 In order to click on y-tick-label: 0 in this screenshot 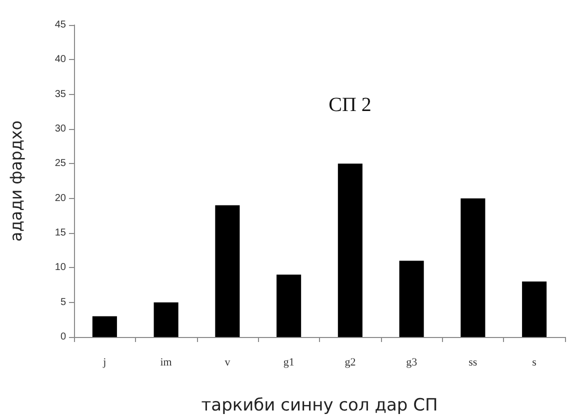, I will do `click(63, 337)`.